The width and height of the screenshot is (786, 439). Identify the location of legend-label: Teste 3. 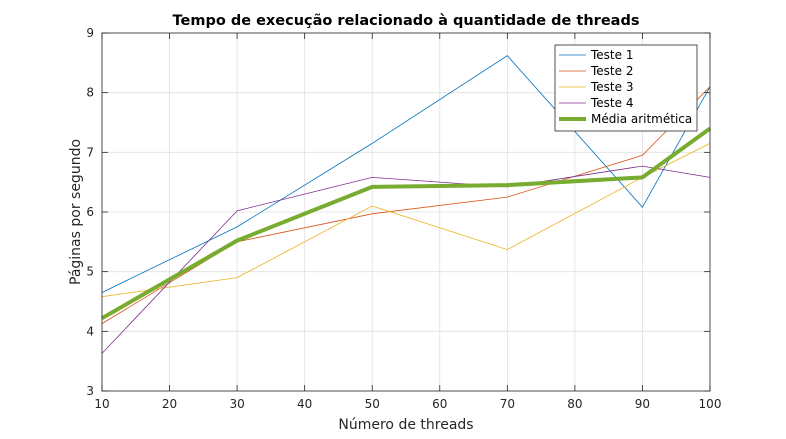
(611, 87).